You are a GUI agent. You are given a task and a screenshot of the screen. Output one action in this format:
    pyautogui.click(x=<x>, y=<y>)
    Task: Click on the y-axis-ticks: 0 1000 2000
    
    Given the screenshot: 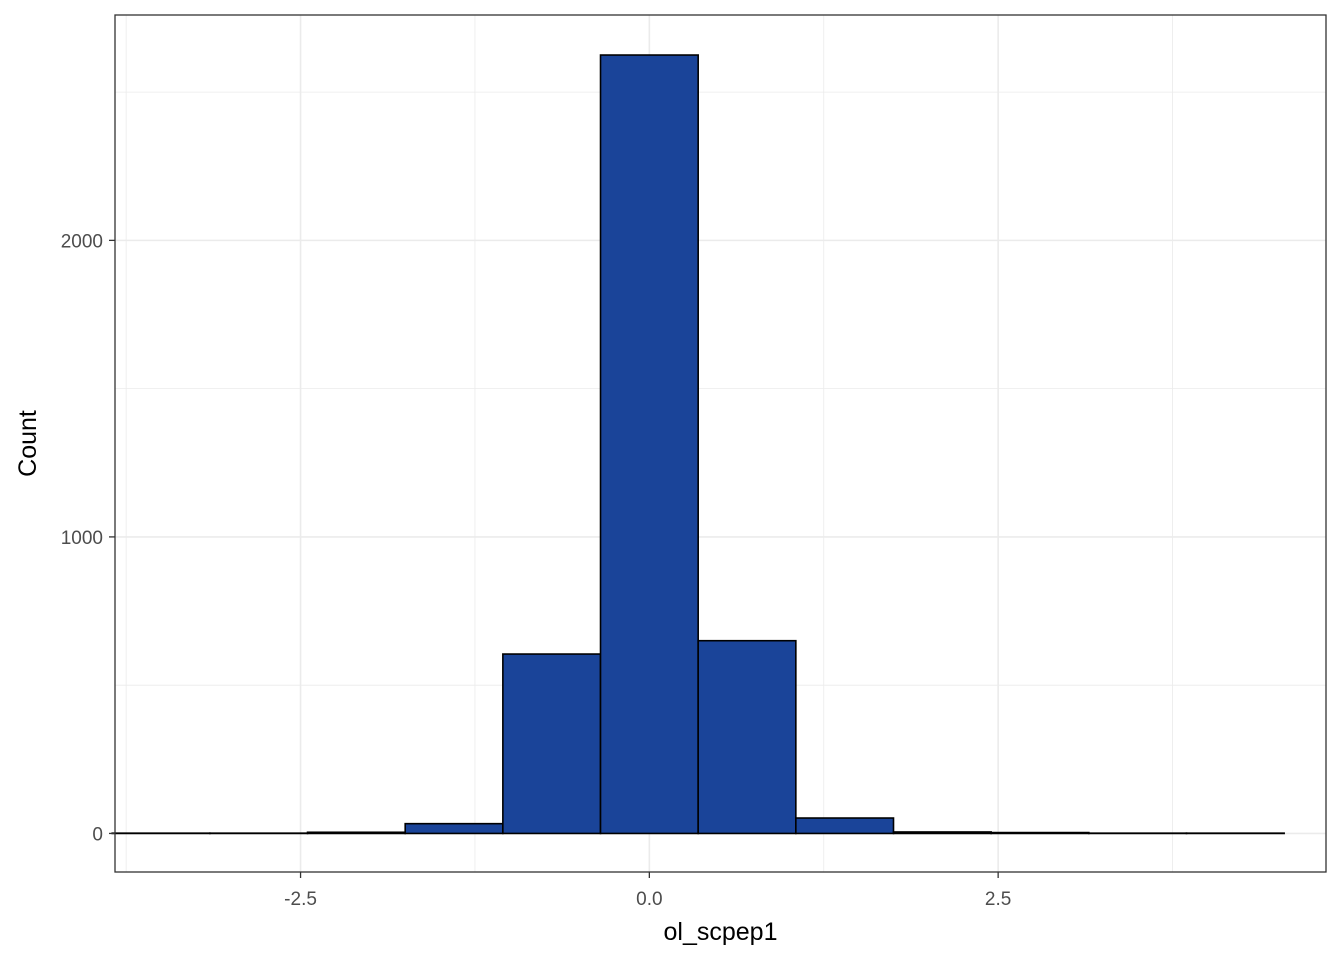 What is the action you would take?
    pyautogui.click(x=88, y=538)
    